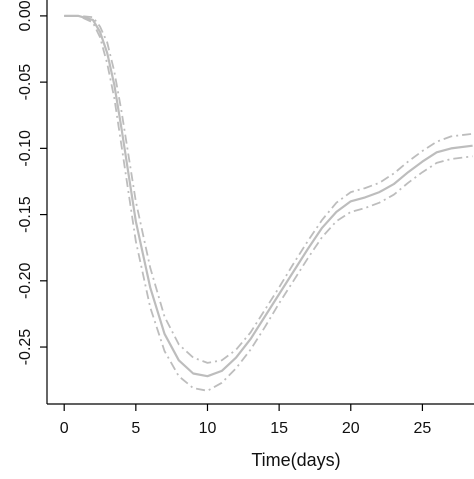 The height and width of the screenshot is (479, 474). What do you see at coordinates (351, 428) in the screenshot?
I see `x-tick-label: 20` at bounding box center [351, 428].